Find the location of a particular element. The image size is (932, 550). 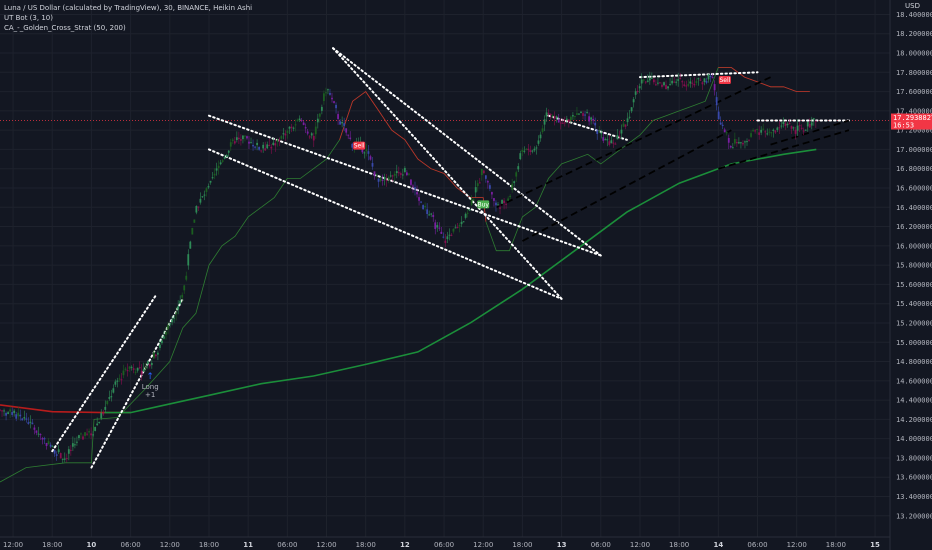

time-tick-label: 12:00 is located at coordinates (170, 545).